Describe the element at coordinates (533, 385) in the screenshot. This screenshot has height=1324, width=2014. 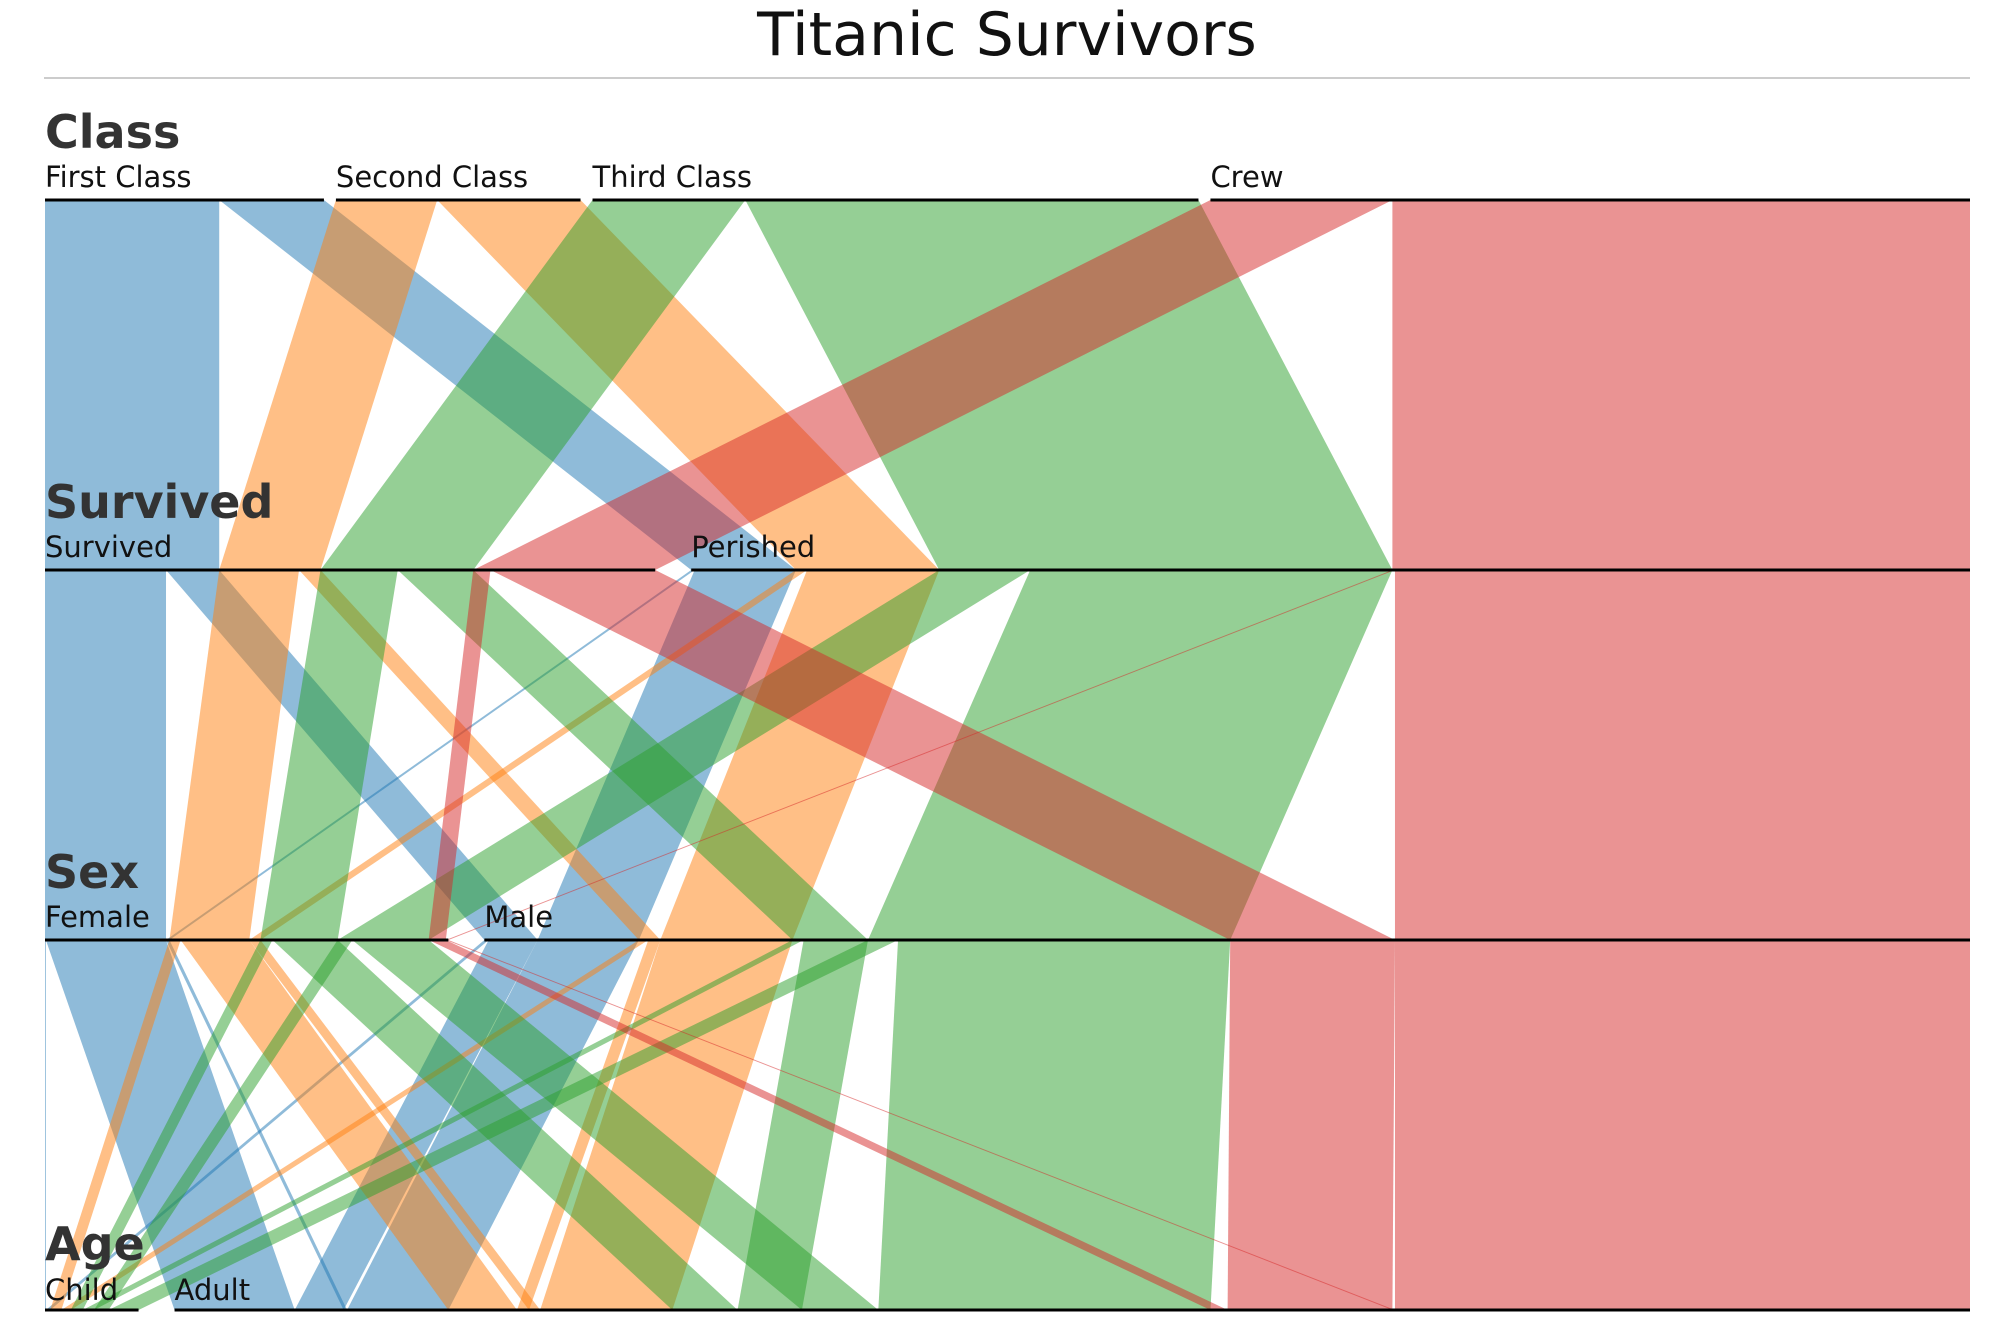
I see `ribbon-third-class-to-survived` at that location.